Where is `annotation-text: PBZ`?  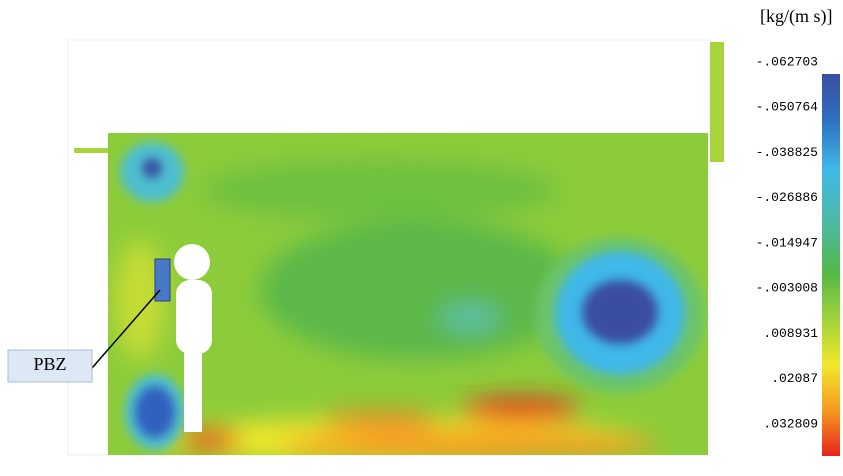 annotation-text: PBZ is located at coordinates (49, 364).